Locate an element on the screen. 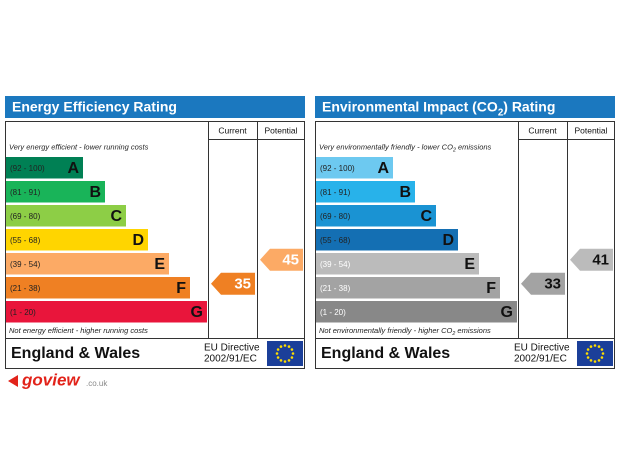 Image resolution: width=620 pixels, height=470 pixels. directive: 2002/91/EC is located at coordinates (230, 359).